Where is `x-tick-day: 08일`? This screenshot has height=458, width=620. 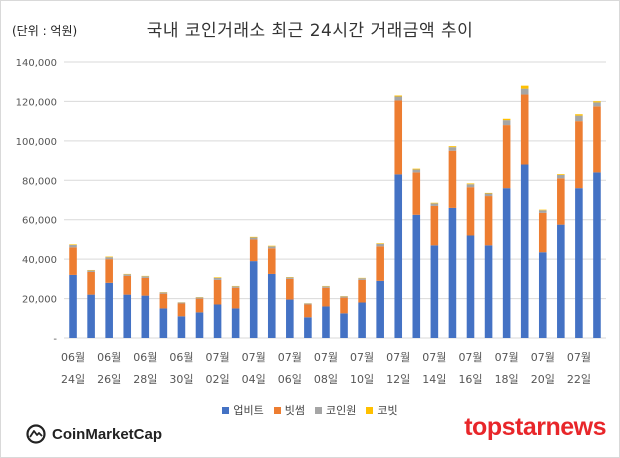
x-tick-day: 08일 is located at coordinates (326, 379).